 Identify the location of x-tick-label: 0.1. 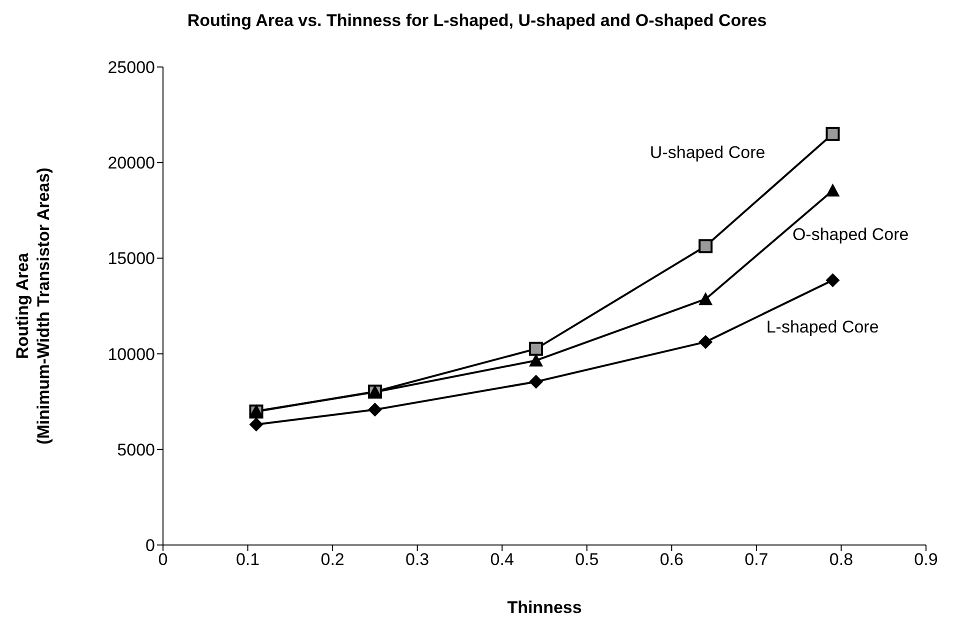
(248, 560).